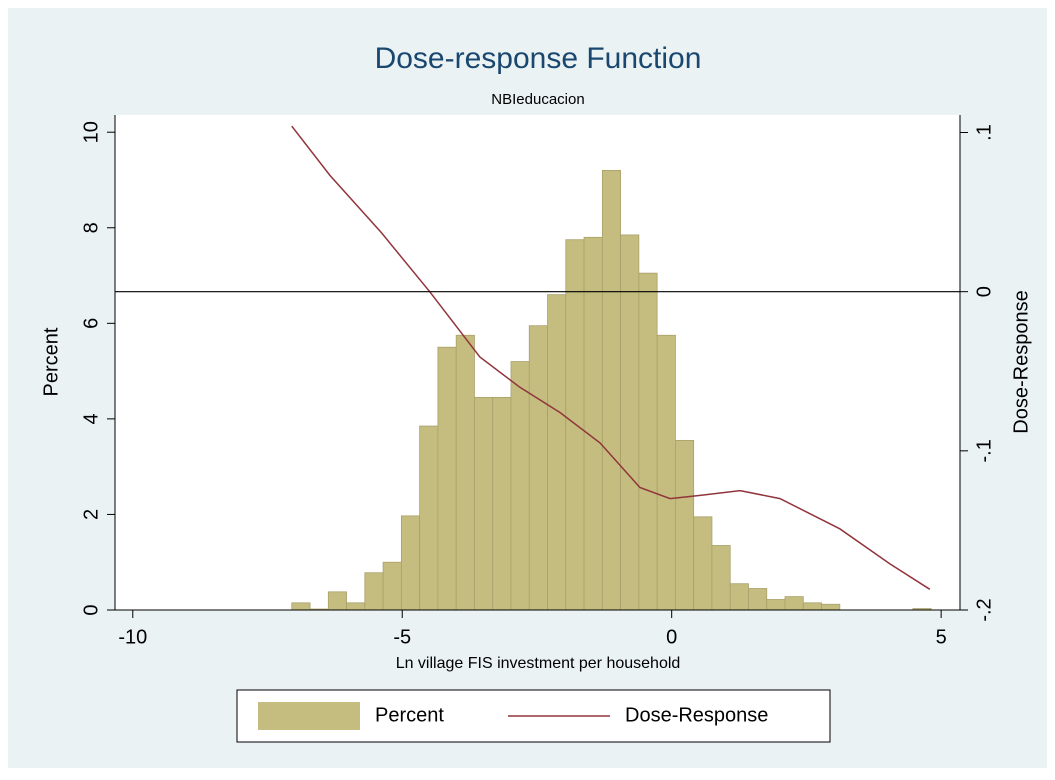 The width and height of the screenshot is (1055, 780). I want to click on y-tick-label: 8, so click(91, 227).